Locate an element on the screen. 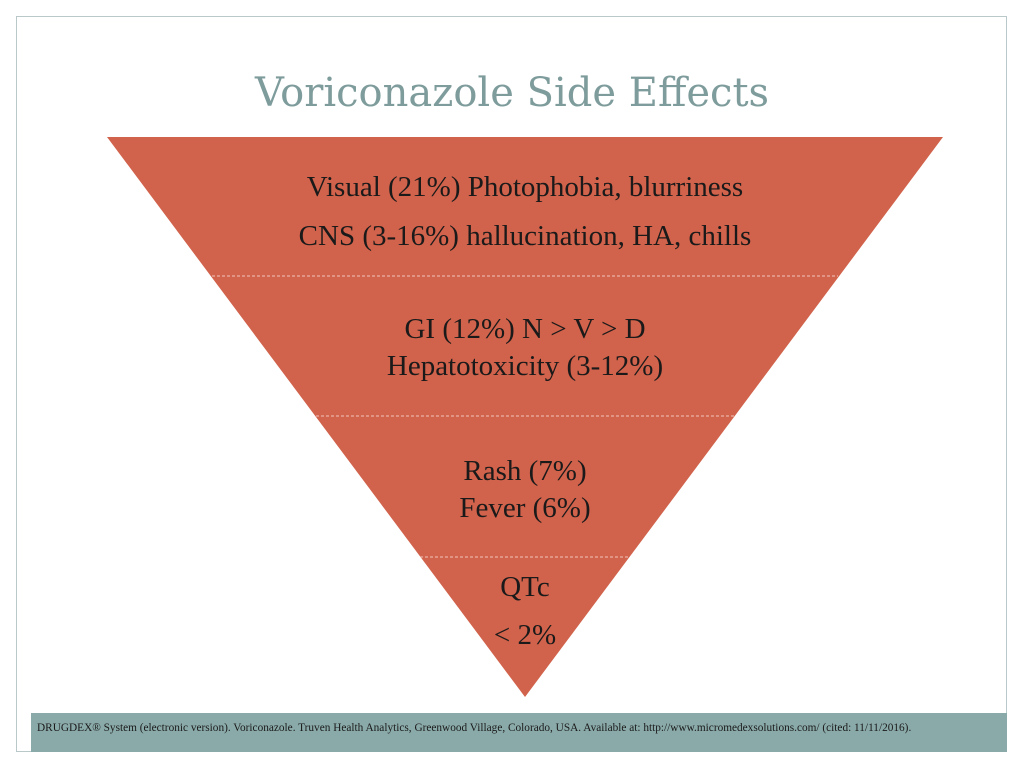 The height and width of the screenshot is (768, 1024). tier-2-line-1: GI (12%) N > V > D is located at coordinates (525, 329).